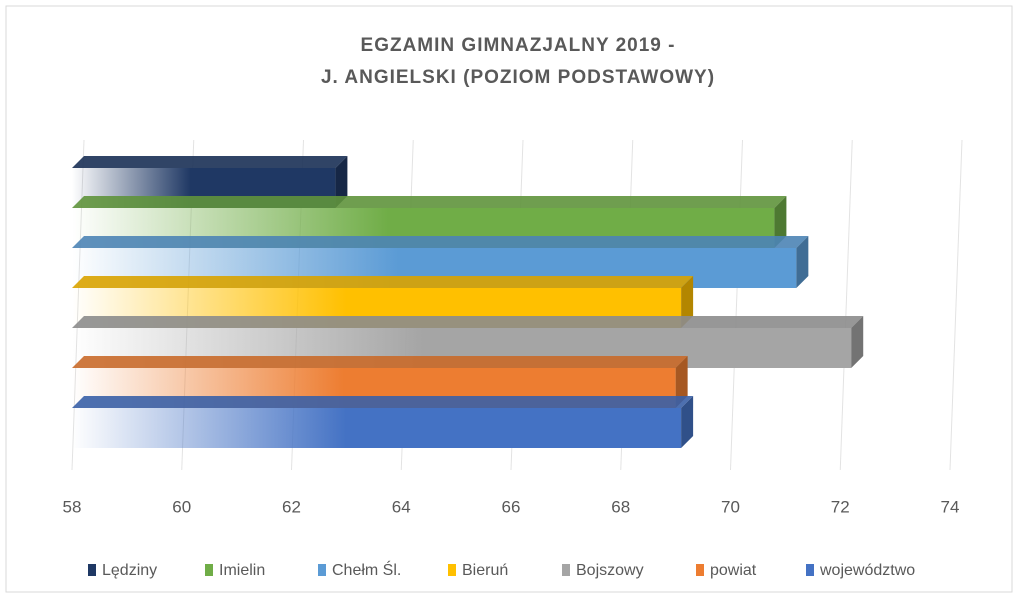  I want to click on legend-label: Lędziny, so click(129, 570).